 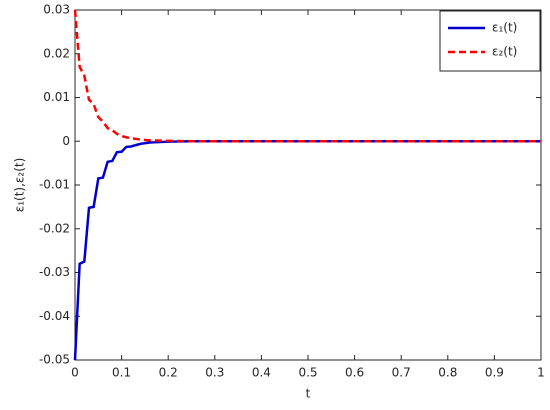 What do you see at coordinates (490, 41) in the screenshot?
I see `legend-box` at bounding box center [490, 41].